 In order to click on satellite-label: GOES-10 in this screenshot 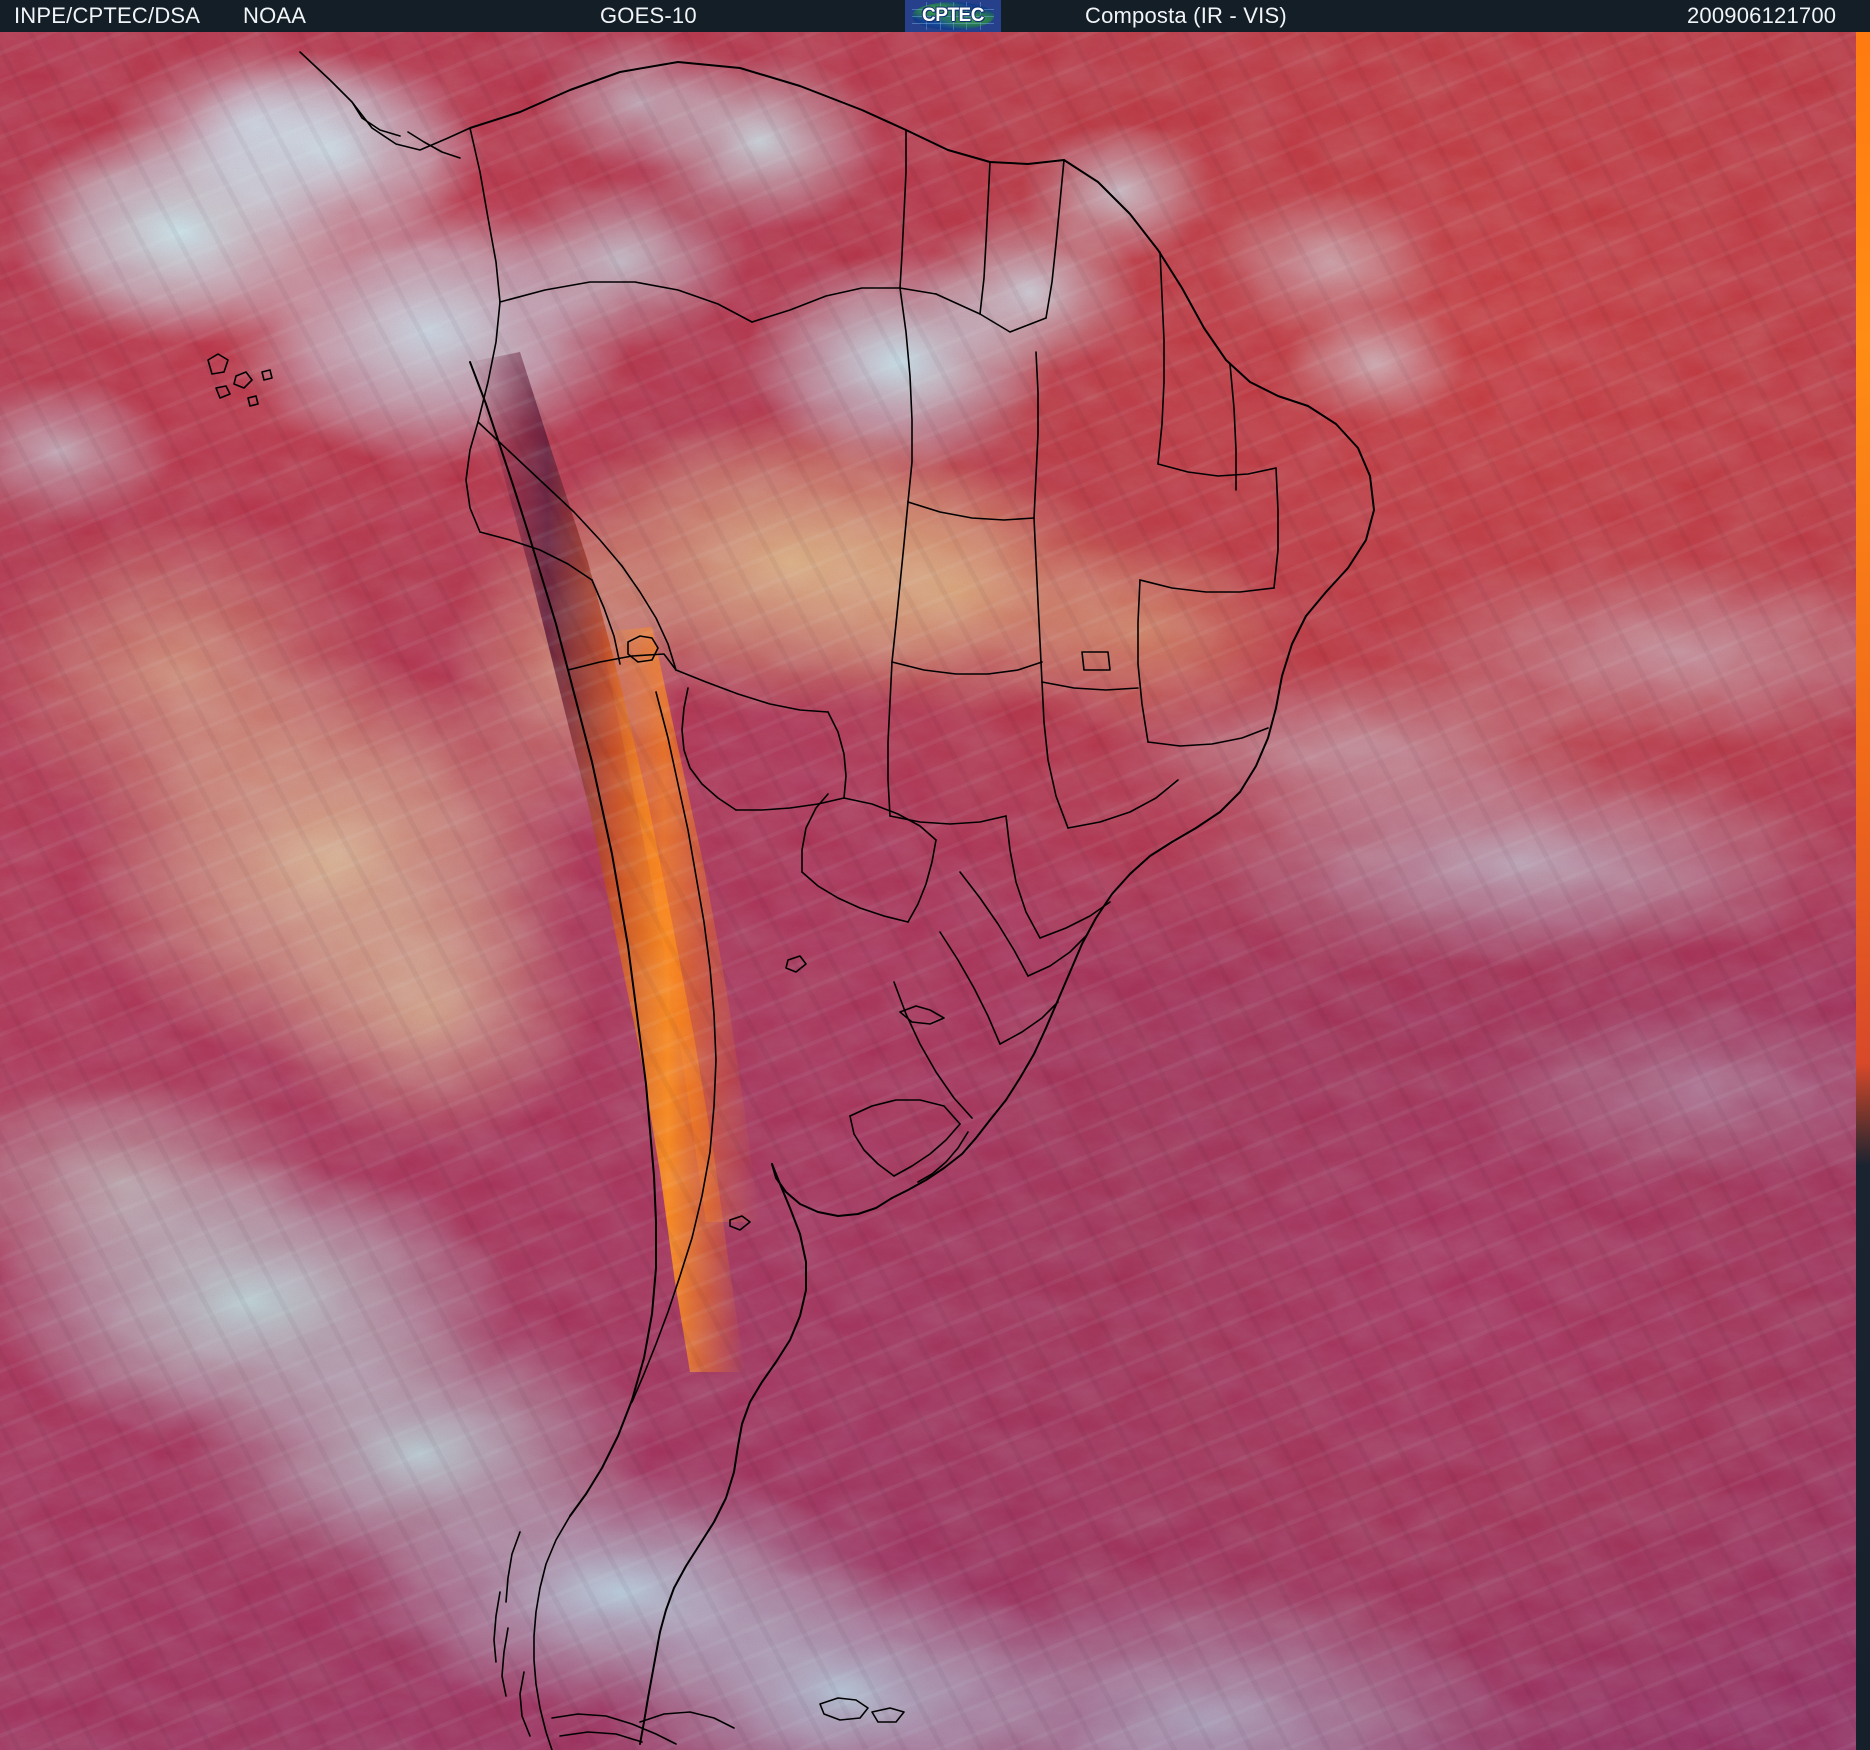, I will do `click(648, 15)`.